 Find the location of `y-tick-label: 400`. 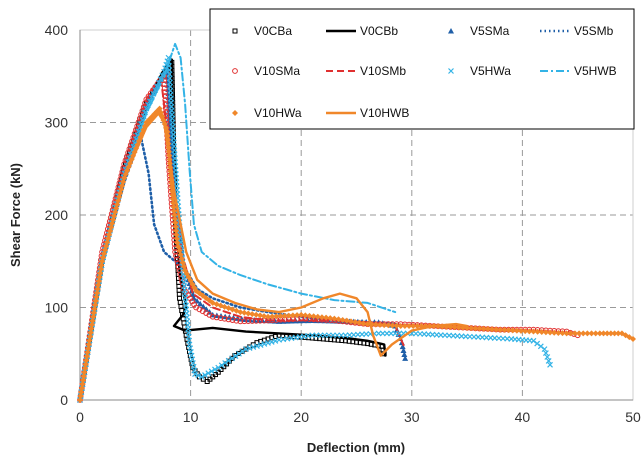

y-tick-label: 400 is located at coordinates (57, 30).